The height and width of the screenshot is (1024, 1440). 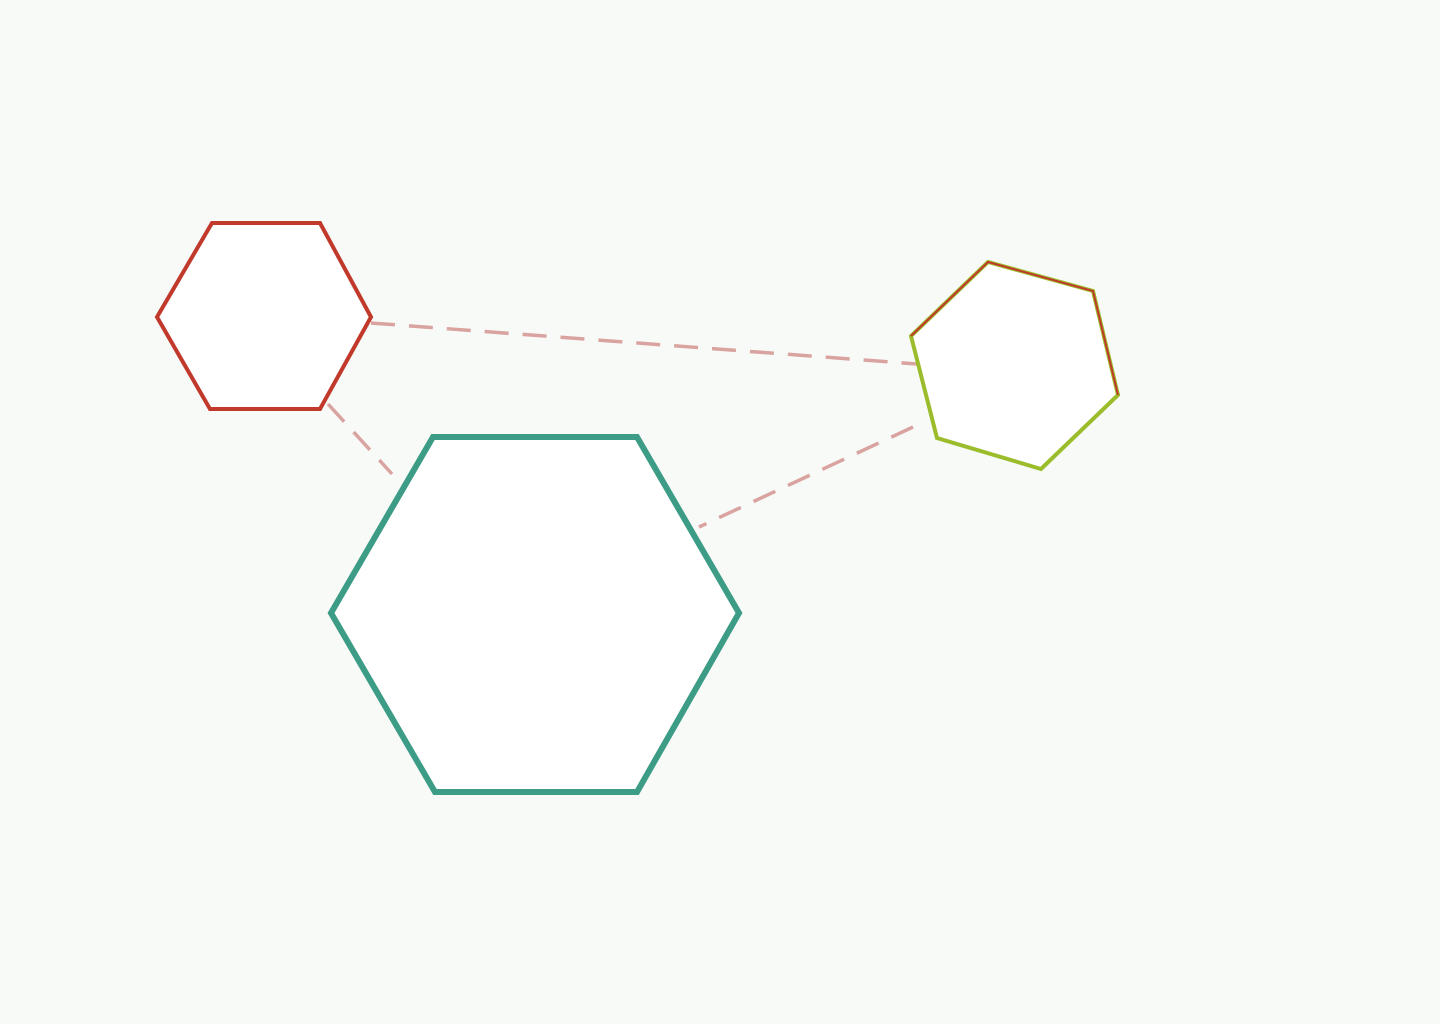 What do you see at coordinates (622, 425) in the screenshot?
I see `connectors-layer` at bounding box center [622, 425].